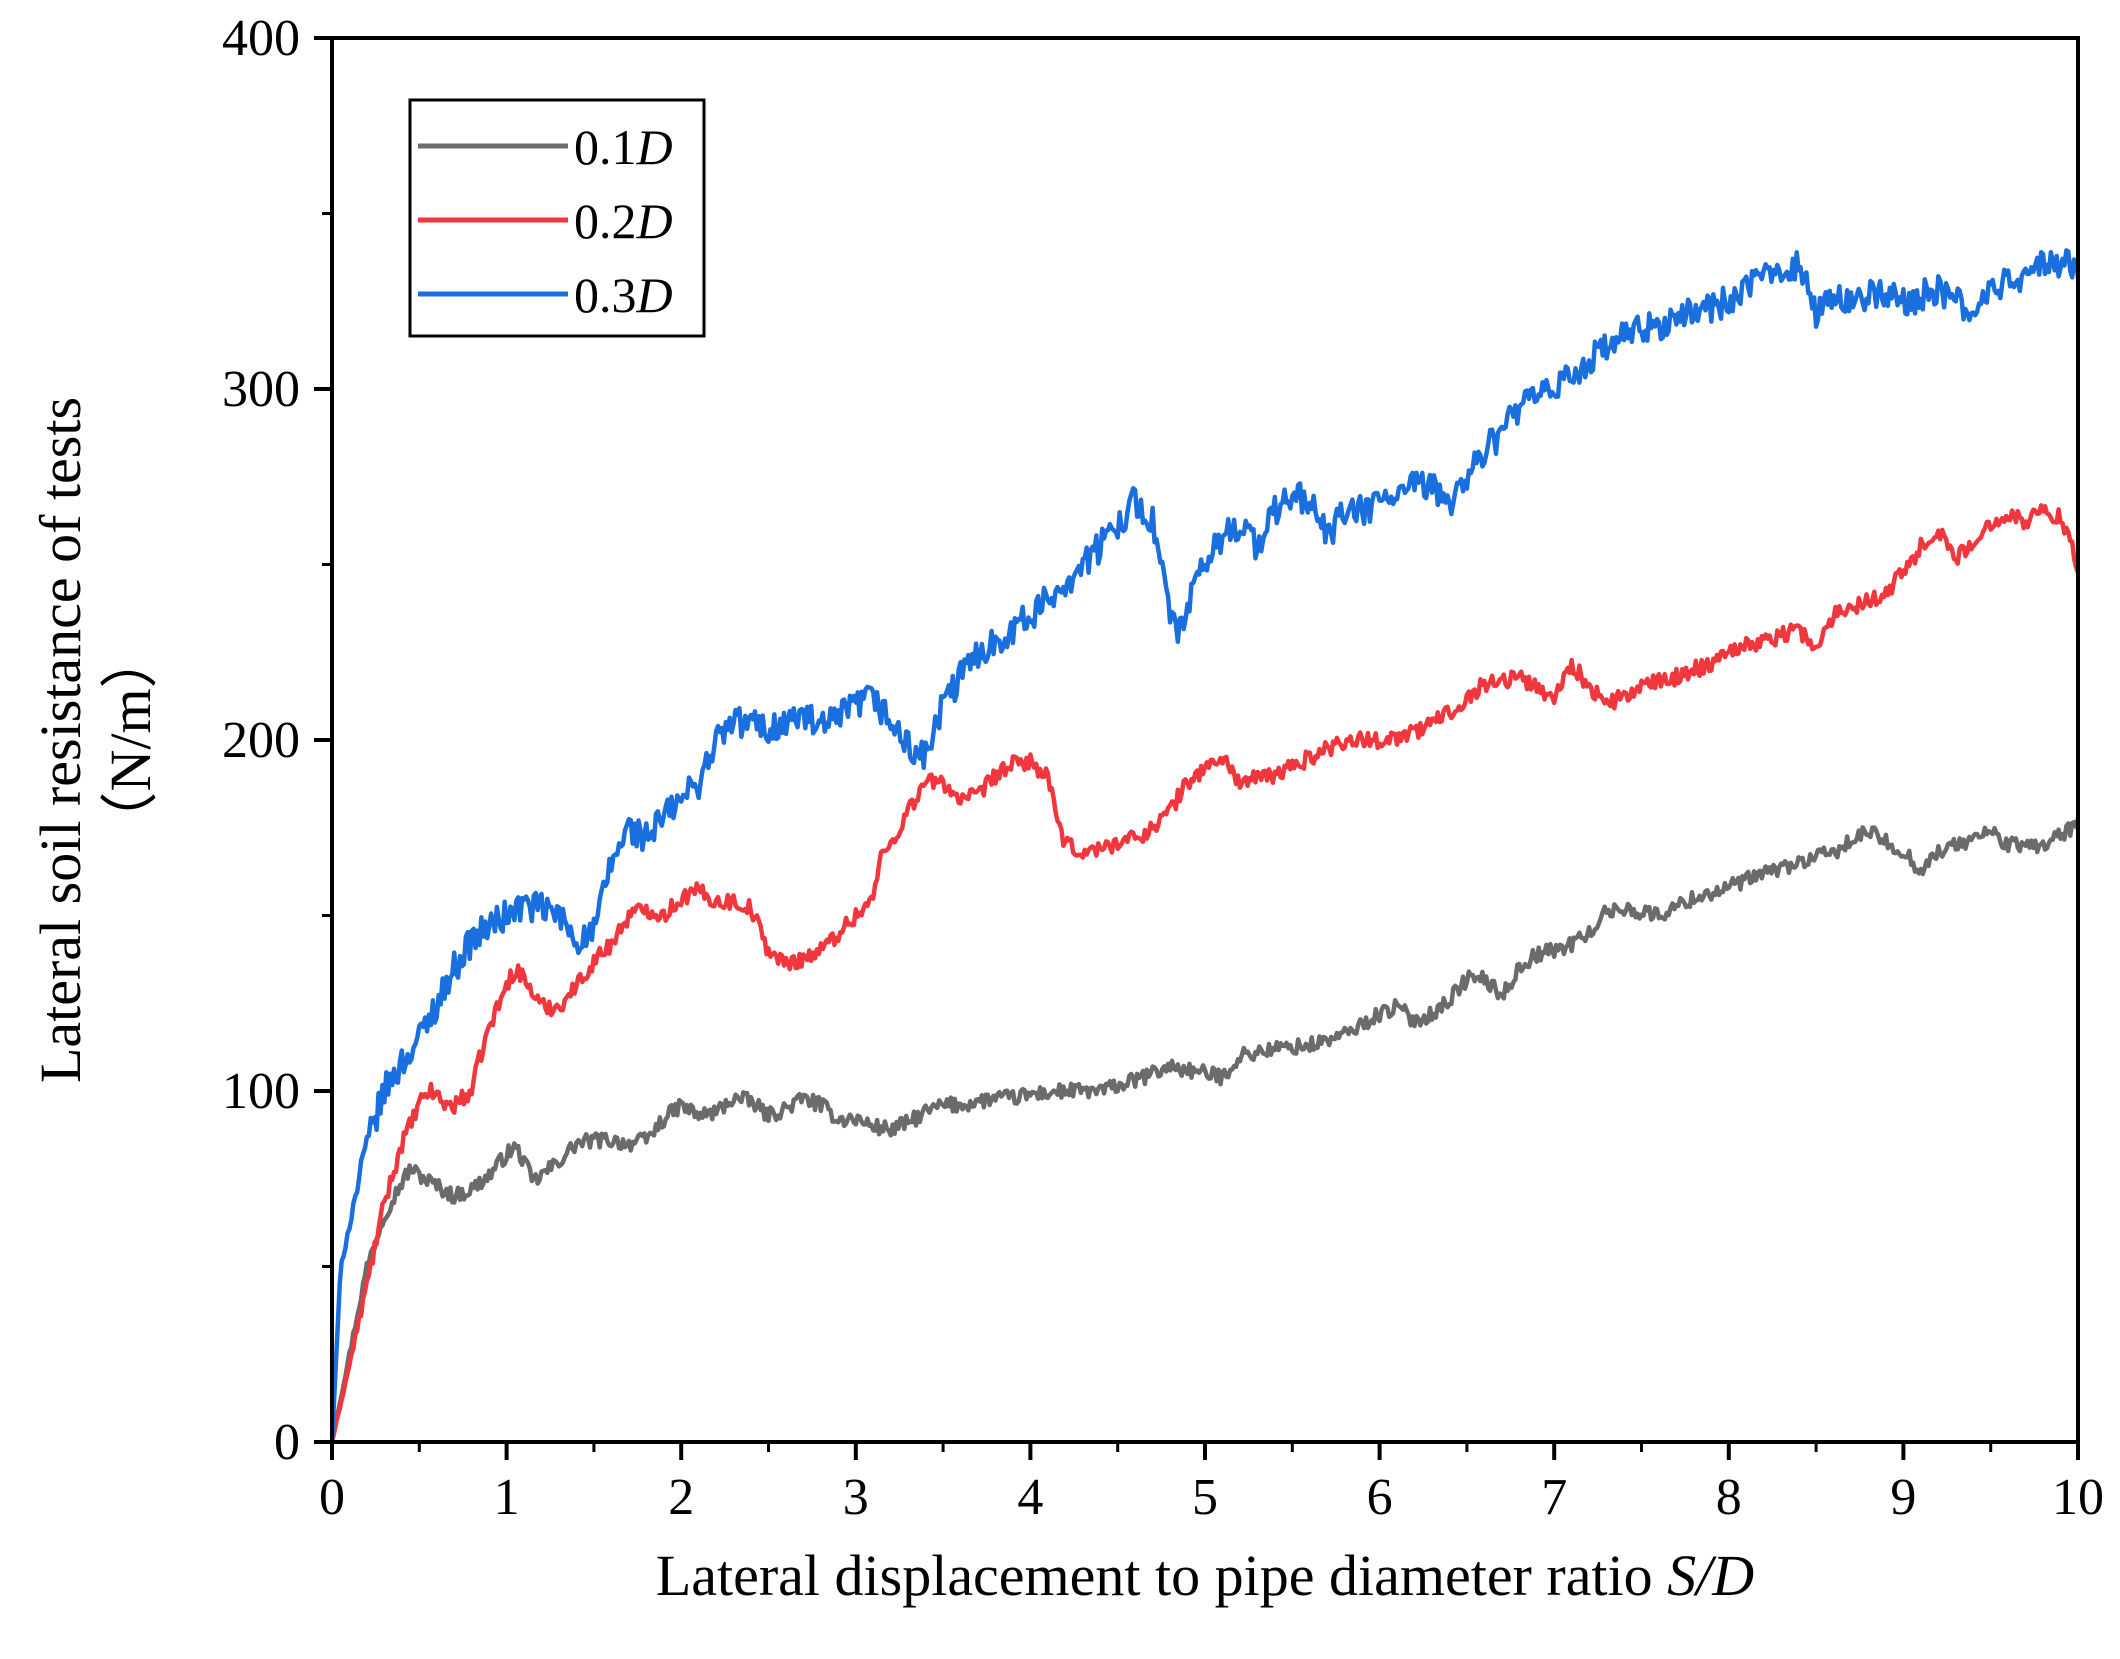  Describe the element at coordinates (1205, 1497) in the screenshot. I see `x-tick-label: 5` at that location.